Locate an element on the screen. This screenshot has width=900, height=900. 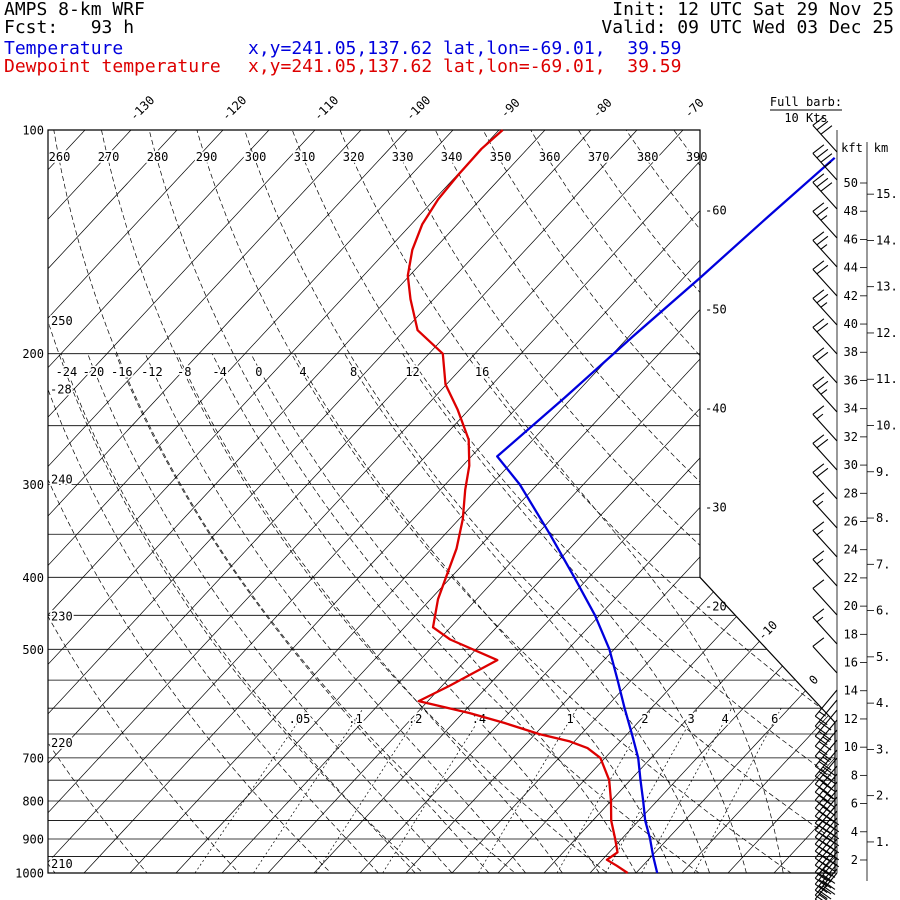
moist-adiabat-label: 8 is located at coordinates (353, 372).